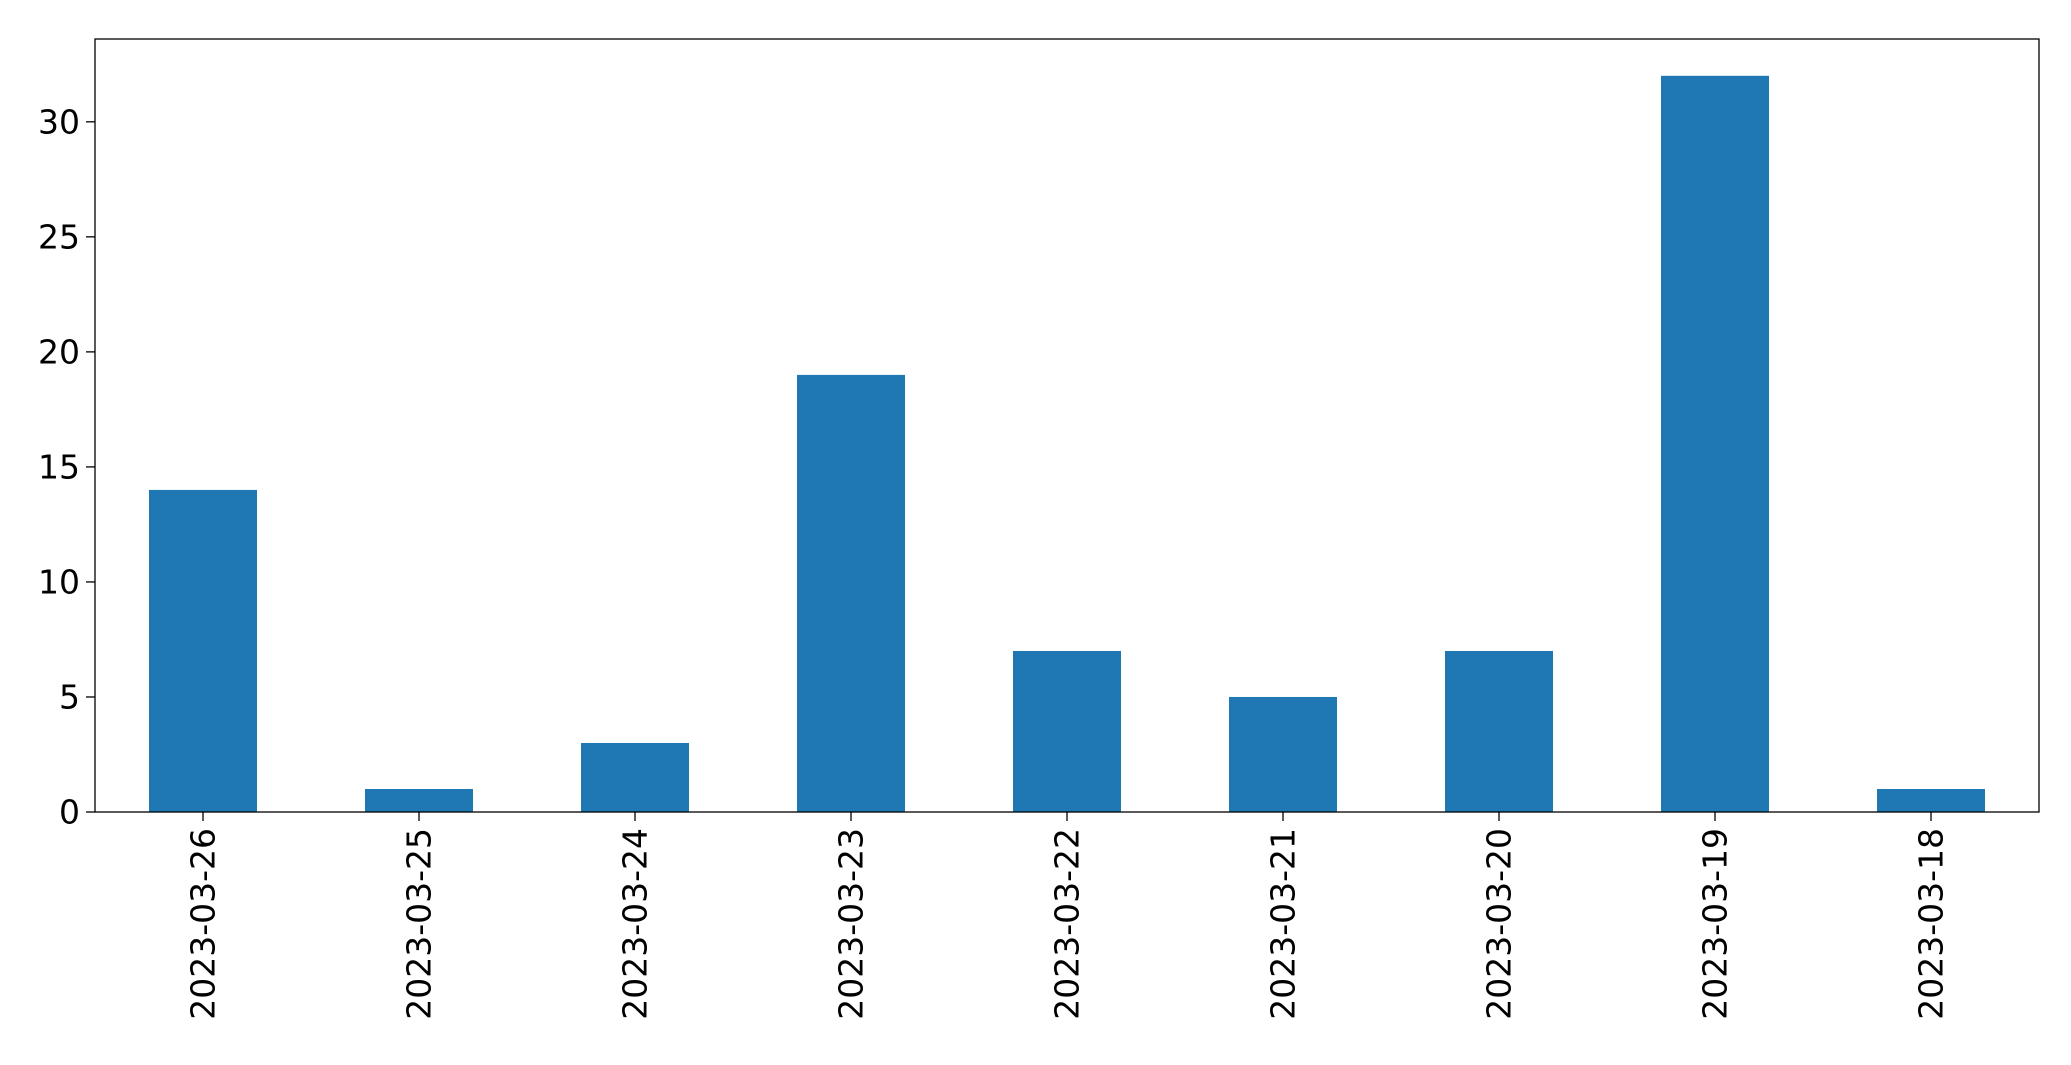  What do you see at coordinates (59, 581) in the screenshot?
I see `y-tick-label: 10` at bounding box center [59, 581].